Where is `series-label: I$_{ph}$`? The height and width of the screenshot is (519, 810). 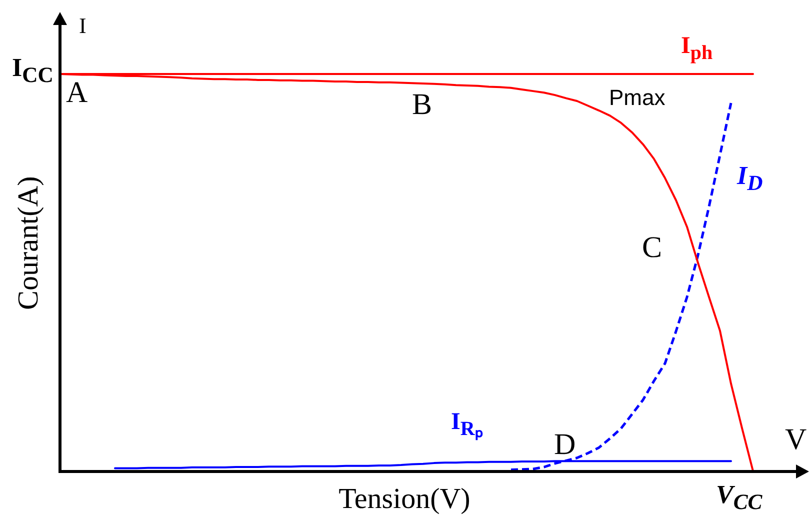
series-label: I$_{ph}$ is located at coordinates (697, 48).